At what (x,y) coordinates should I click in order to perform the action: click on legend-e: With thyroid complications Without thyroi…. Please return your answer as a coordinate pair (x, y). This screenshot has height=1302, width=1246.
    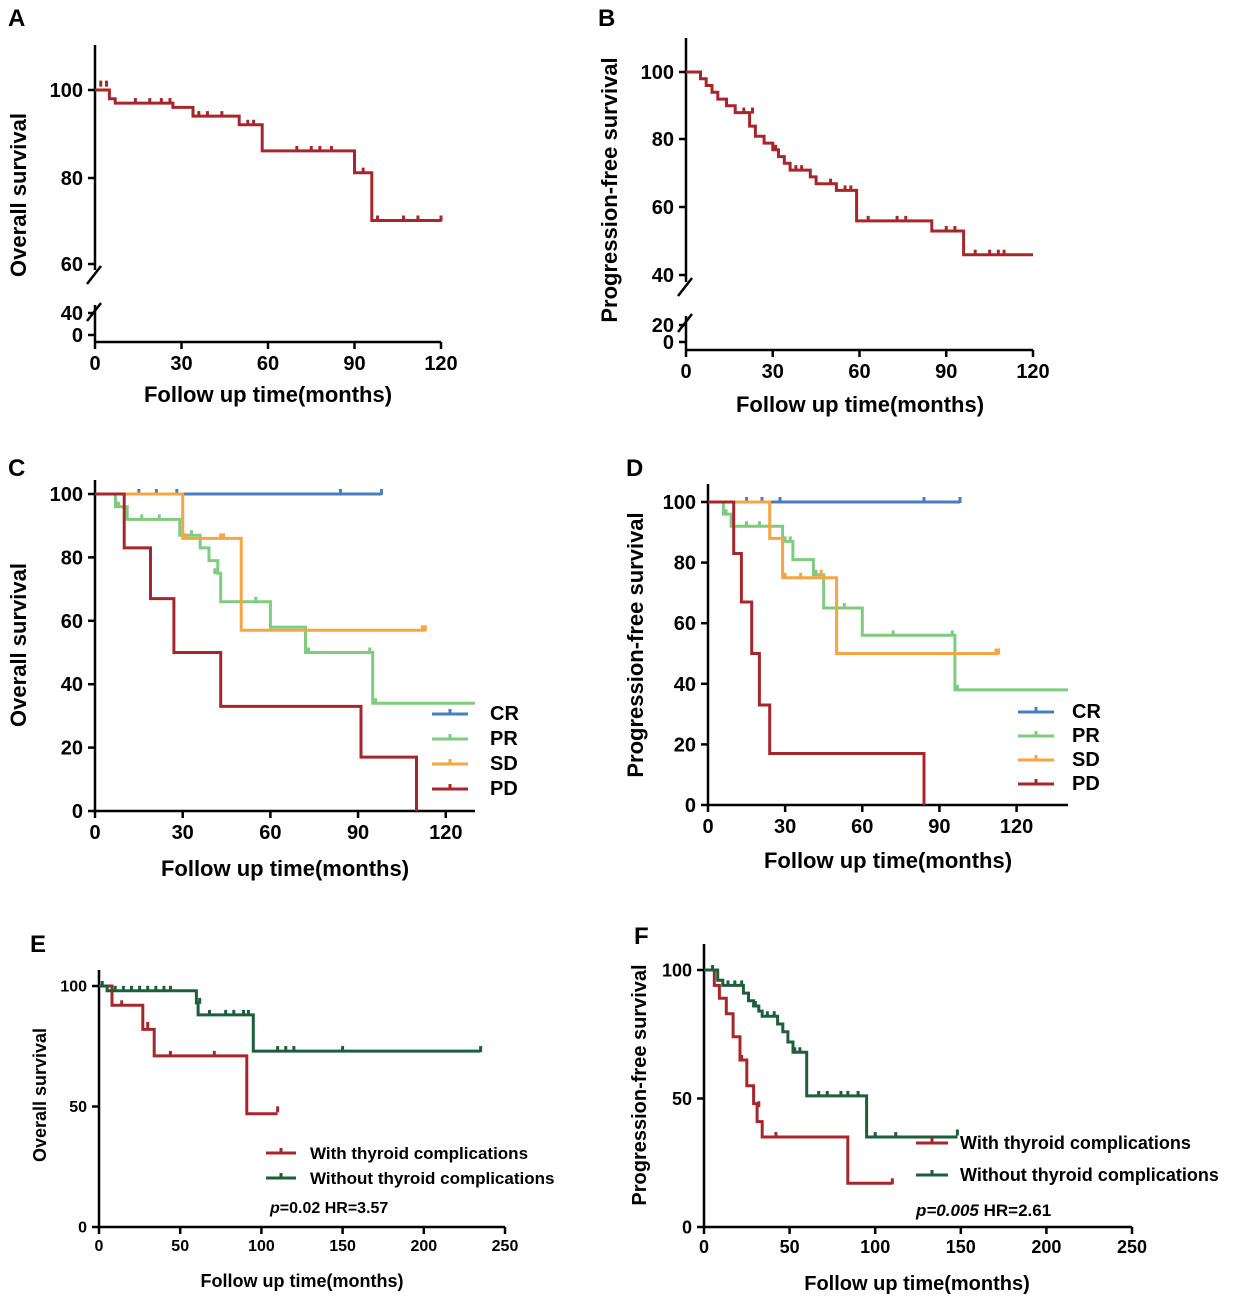
    Looking at the image, I should click on (410, 1166).